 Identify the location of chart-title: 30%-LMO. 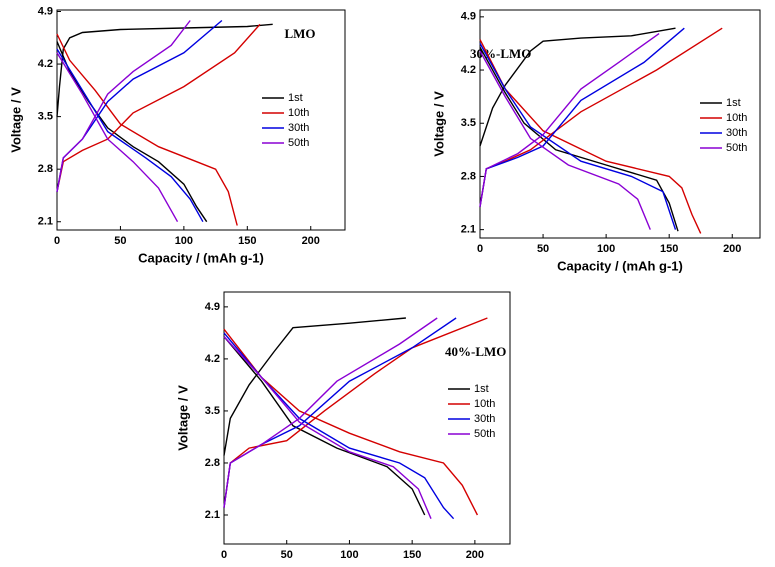
(500, 53).